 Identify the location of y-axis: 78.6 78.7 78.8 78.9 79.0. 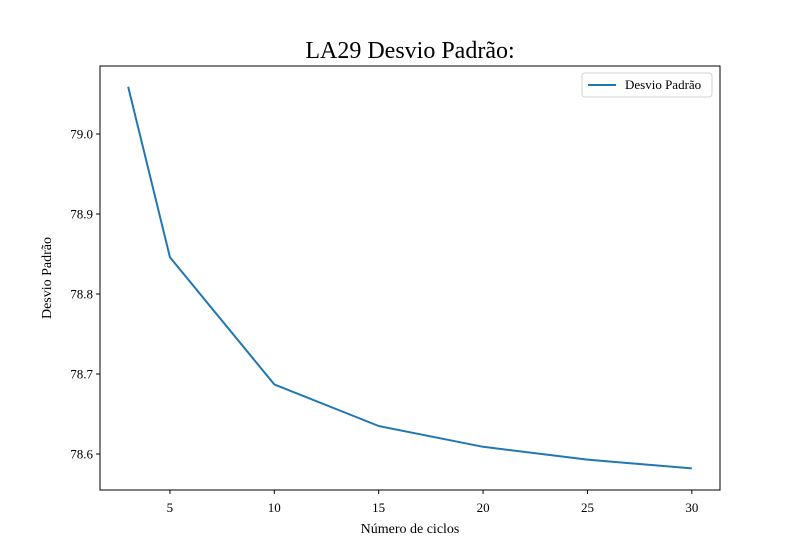
(85, 294).